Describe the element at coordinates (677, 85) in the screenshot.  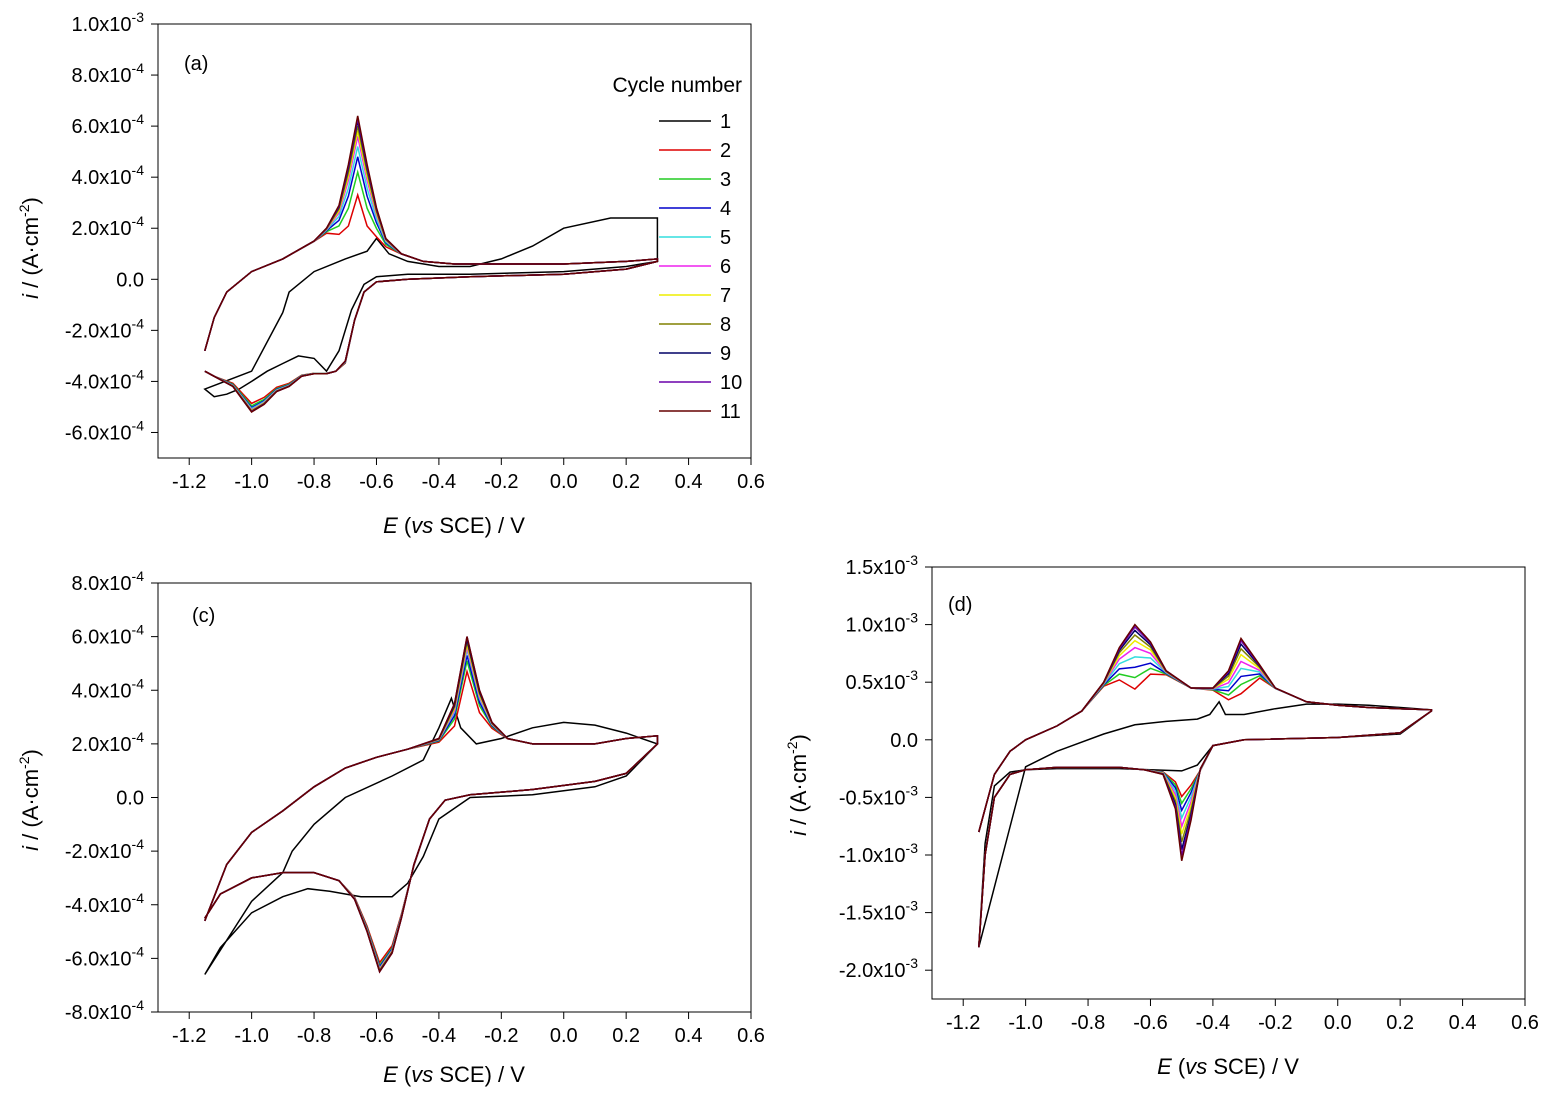
I see `legend-title: Cycle number` at that location.